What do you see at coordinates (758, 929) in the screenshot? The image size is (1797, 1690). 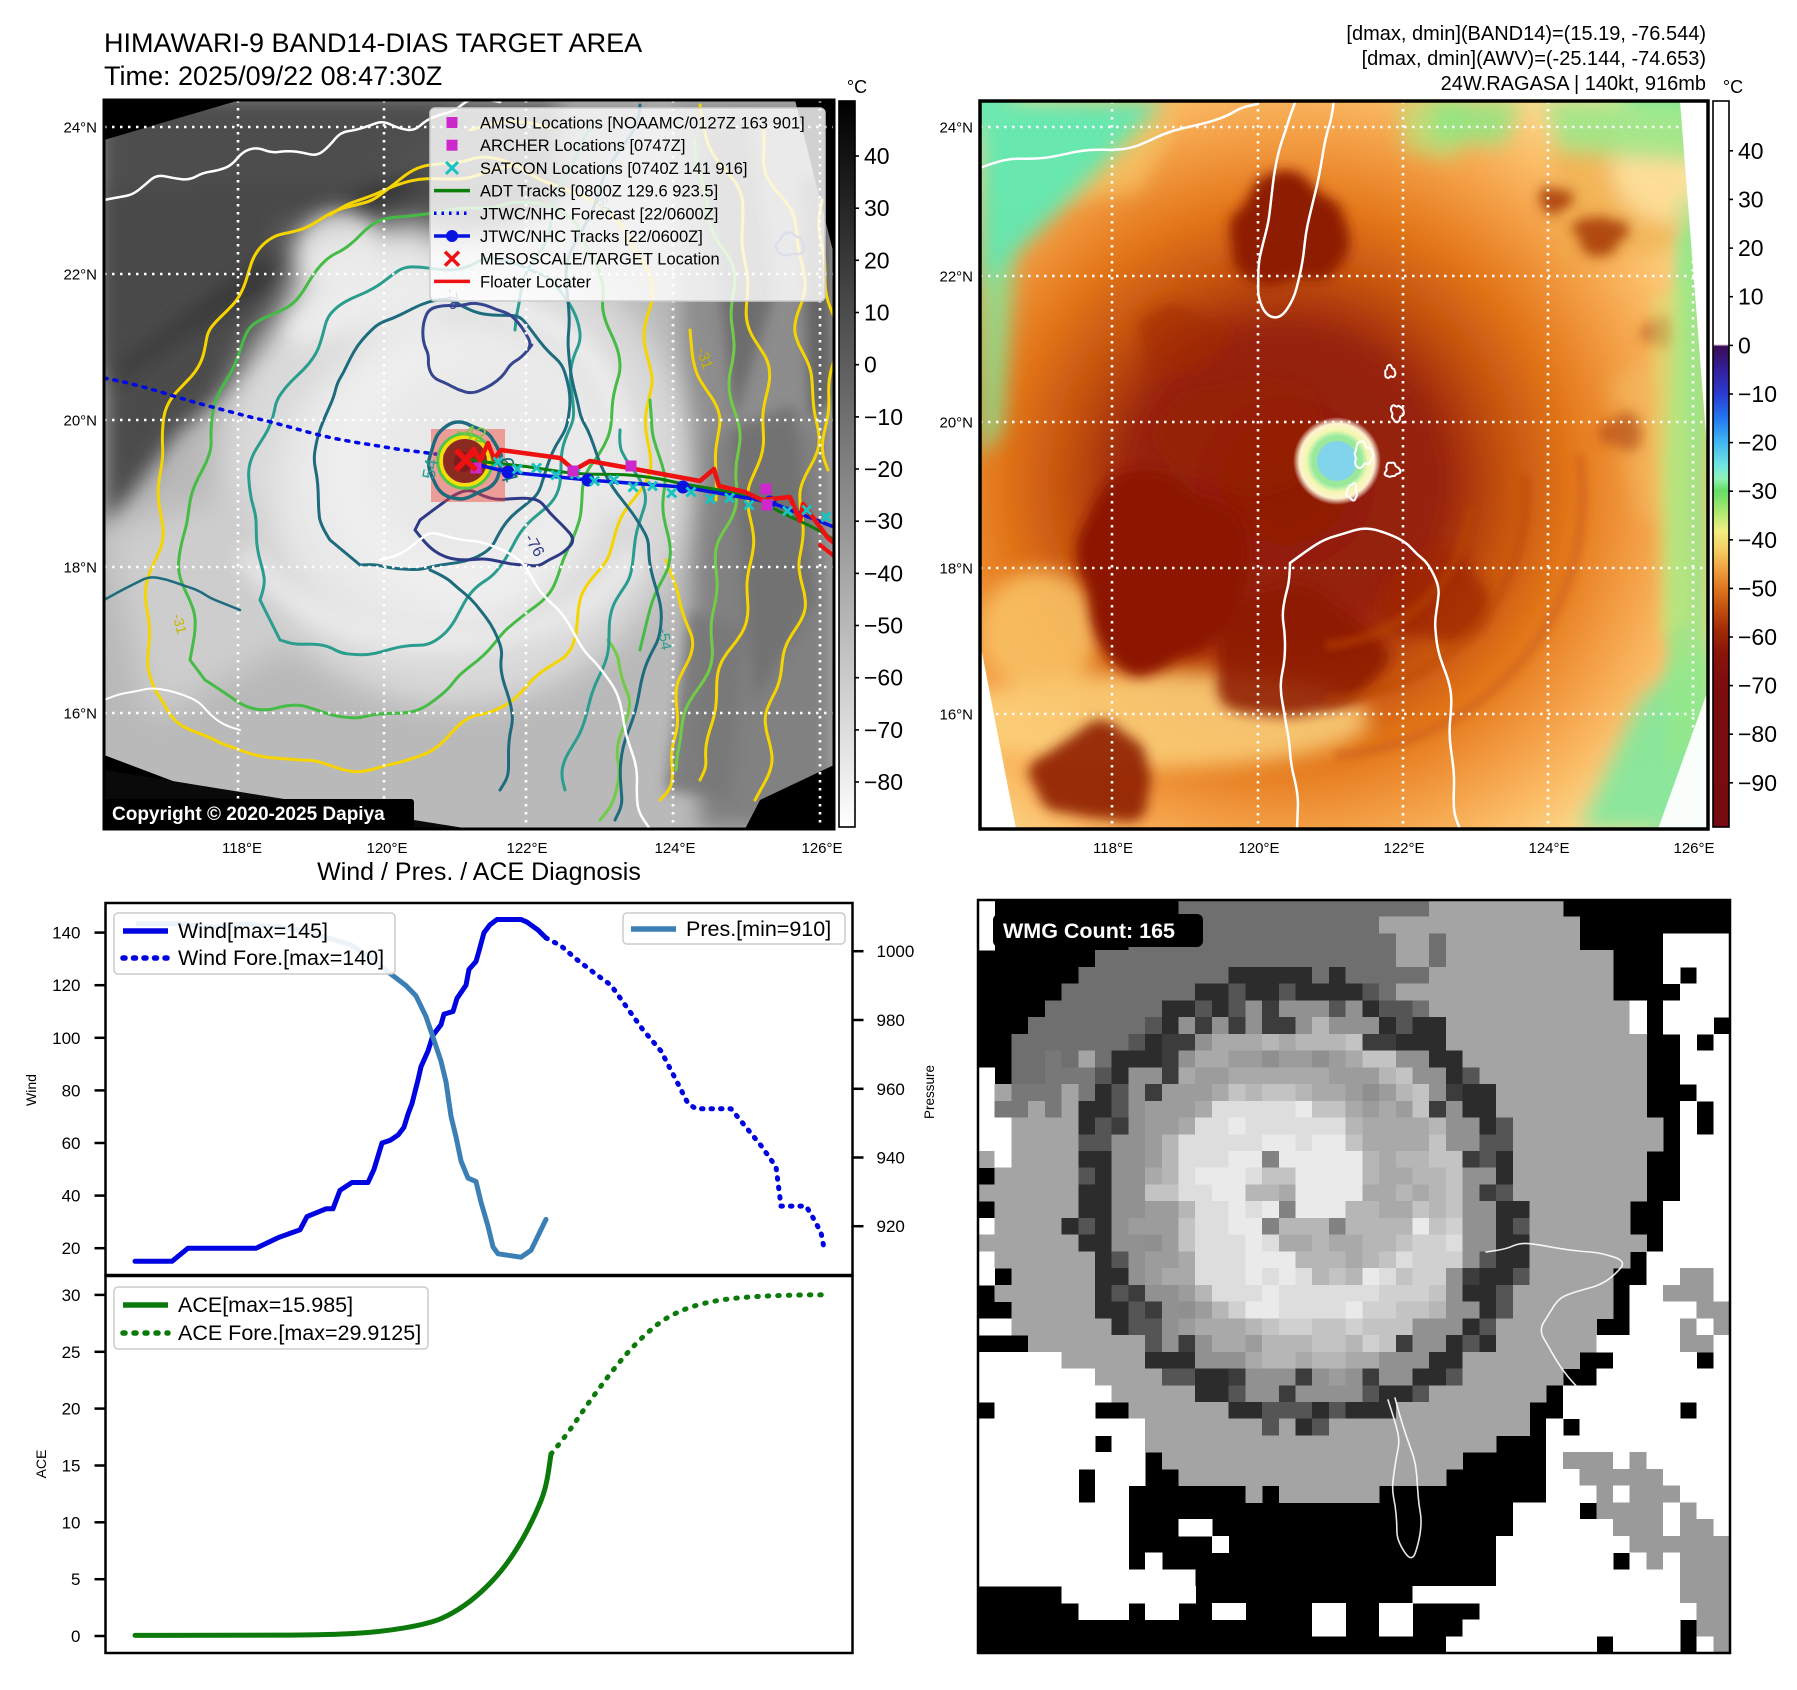 I see `svg-text: Pres.[min=910]` at bounding box center [758, 929].